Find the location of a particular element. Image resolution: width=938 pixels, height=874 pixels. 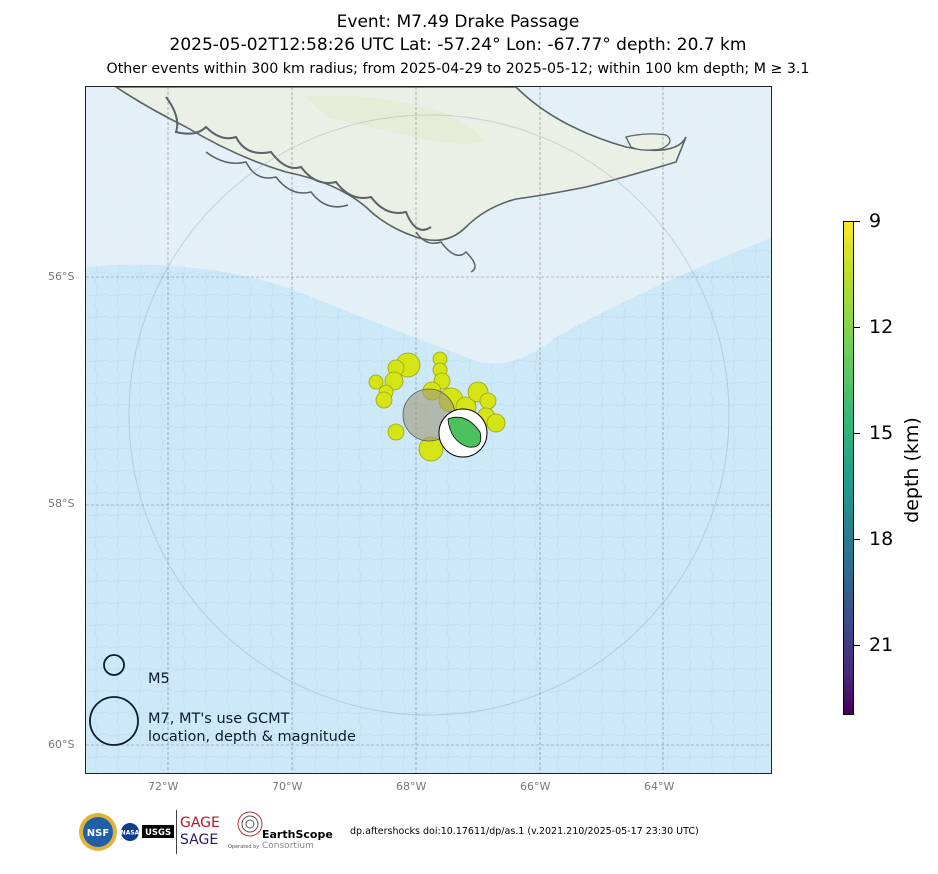

colorbar-tick-label: 15 is located at coordinates (881, 433).